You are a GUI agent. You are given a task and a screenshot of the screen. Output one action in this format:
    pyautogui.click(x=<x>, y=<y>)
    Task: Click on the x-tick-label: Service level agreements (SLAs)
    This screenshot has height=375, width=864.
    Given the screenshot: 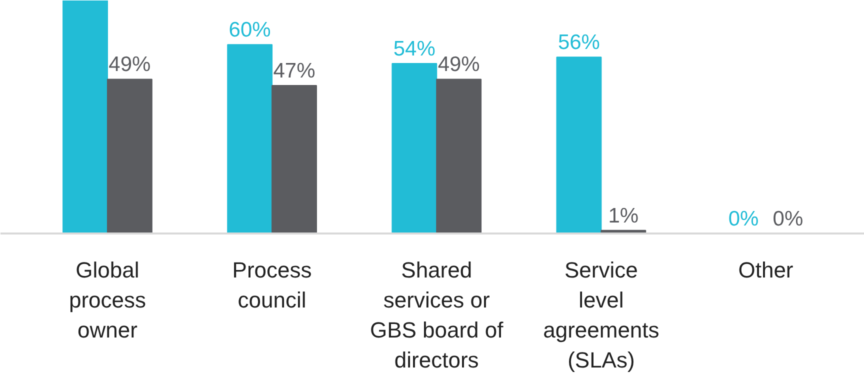 What is the action you would take?
    pyautogui.click(x=601, y=315)
    